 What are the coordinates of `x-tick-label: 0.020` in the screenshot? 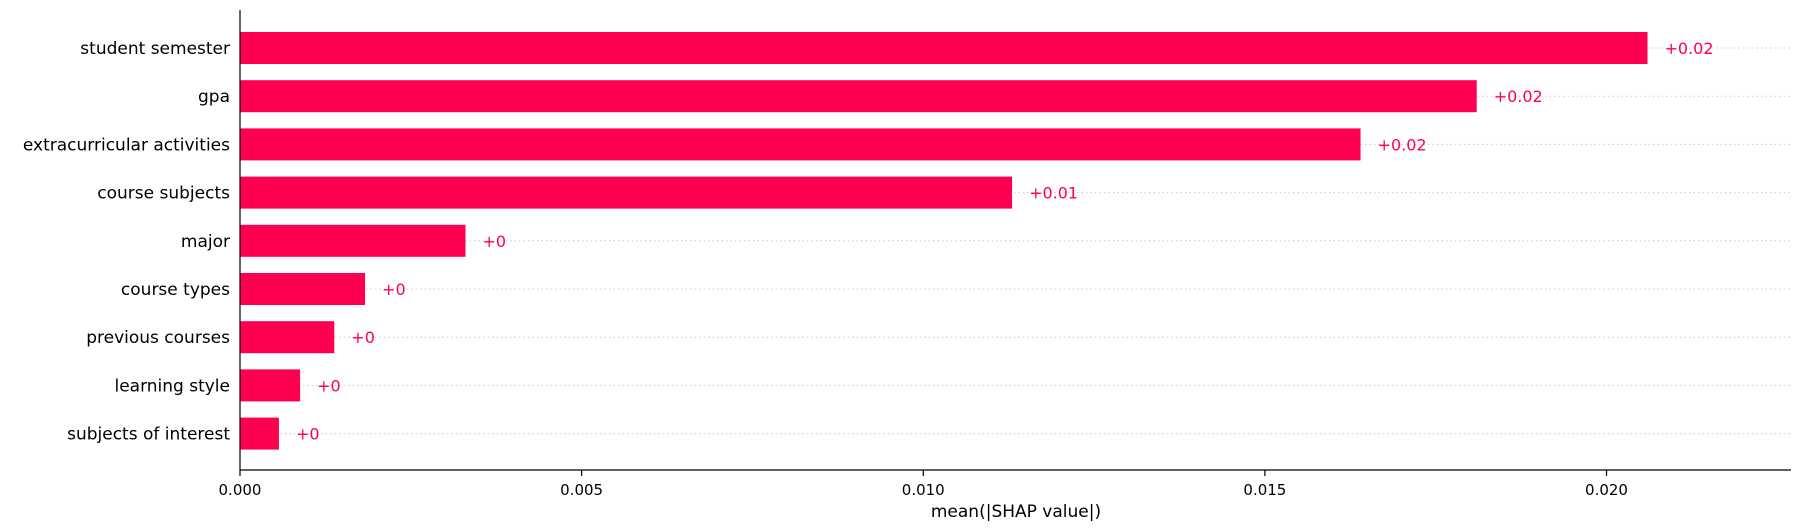 It's located at (1606, 490).